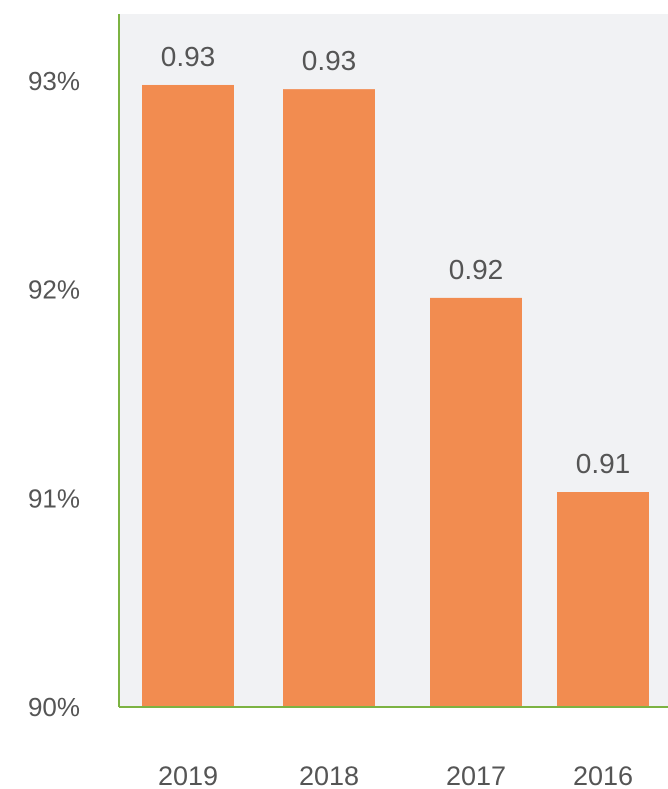  I want to click on data-label-2016: 0.91, so click(603, 463).